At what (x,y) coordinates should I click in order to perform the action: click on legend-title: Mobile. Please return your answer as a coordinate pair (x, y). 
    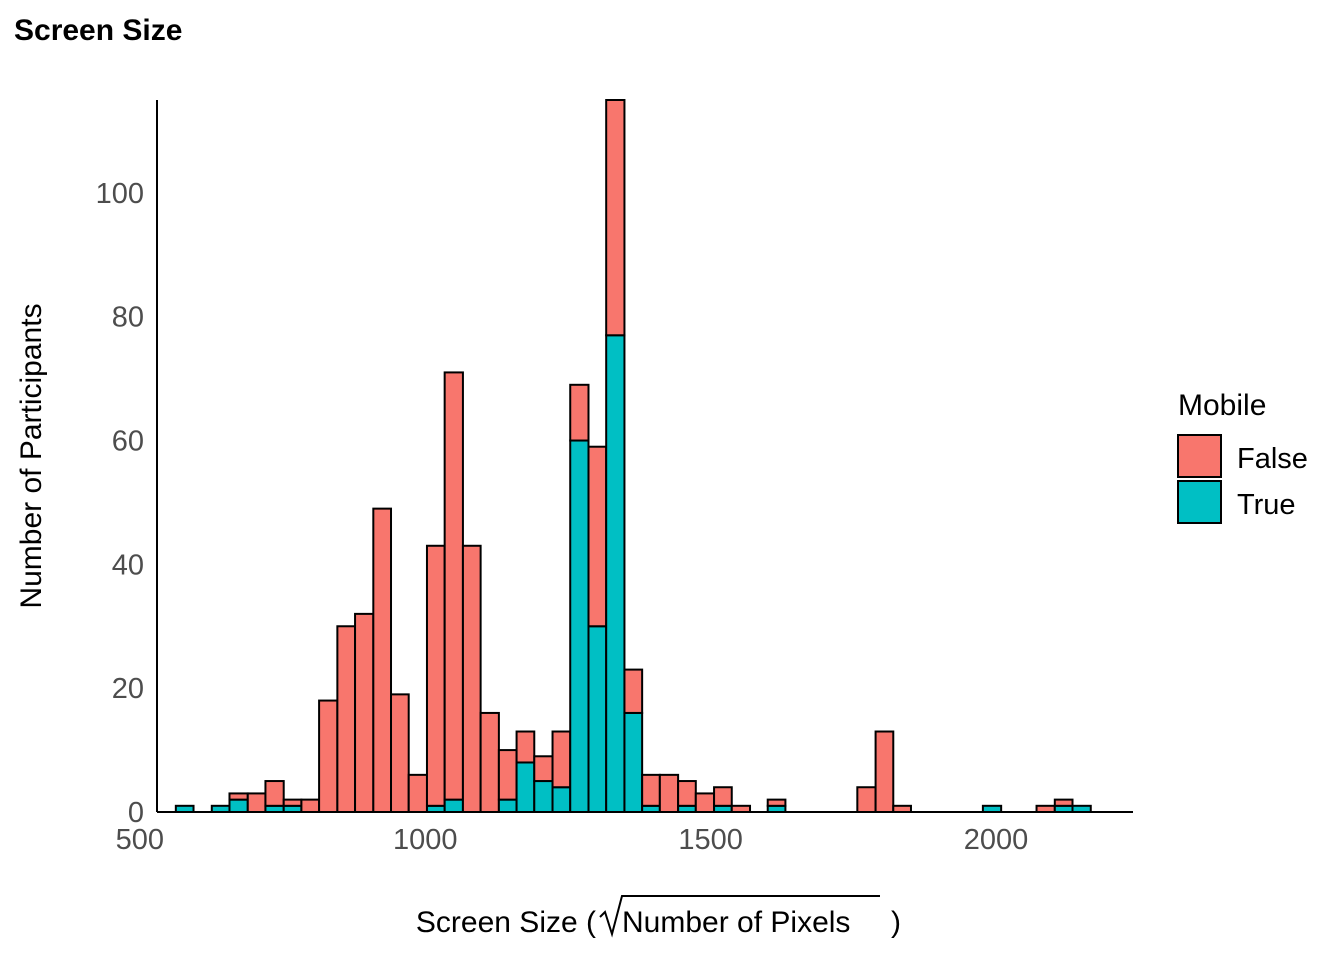
    Looking at the image, I should click on (1222, 405).